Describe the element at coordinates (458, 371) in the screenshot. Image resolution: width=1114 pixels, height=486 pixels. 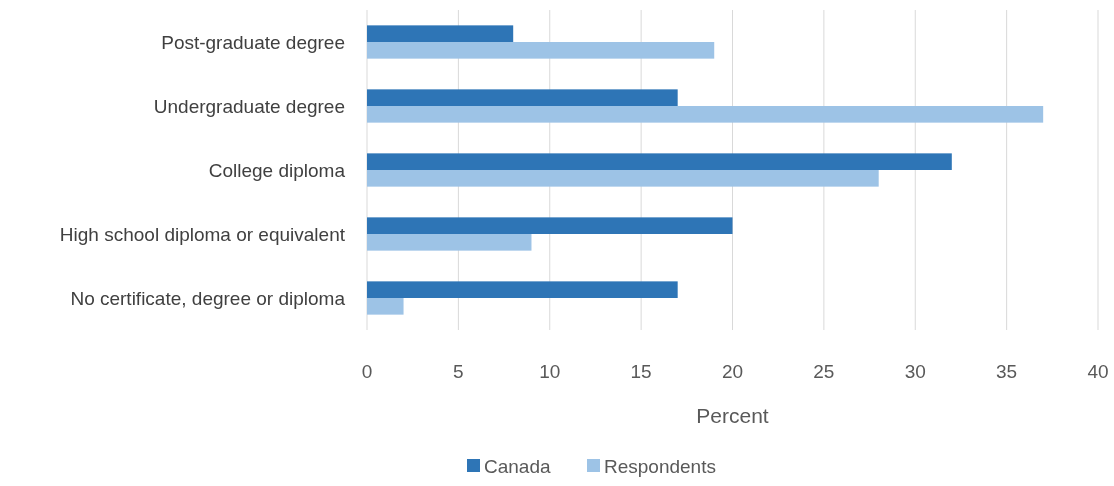
I see `x-tick-label: 5` at that location.